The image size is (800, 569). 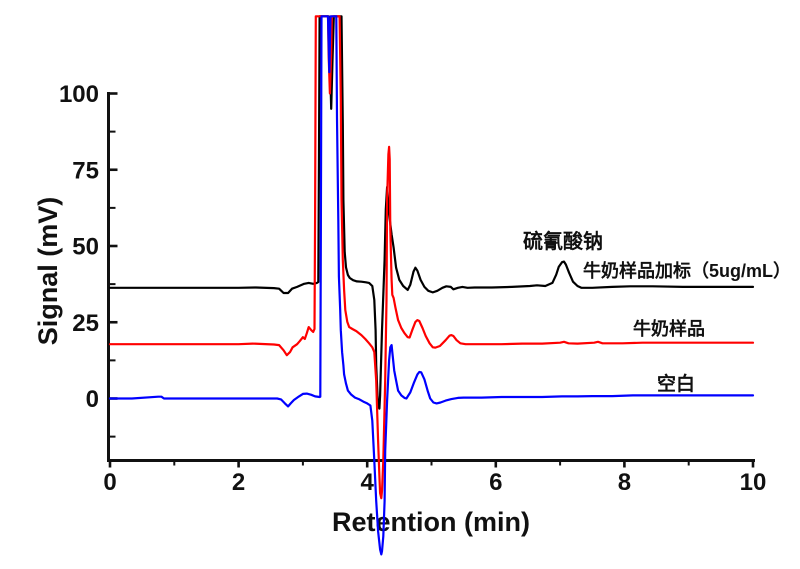 I want to click on y-axis-ticks, so click(x=114, y=265).